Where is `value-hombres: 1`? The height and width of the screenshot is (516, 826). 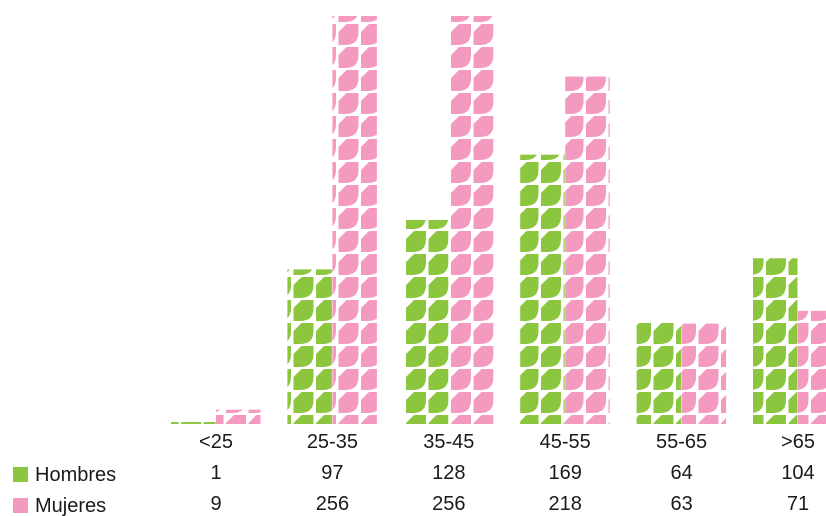
value-hombres: 1 is located at coordinates (215, 473).